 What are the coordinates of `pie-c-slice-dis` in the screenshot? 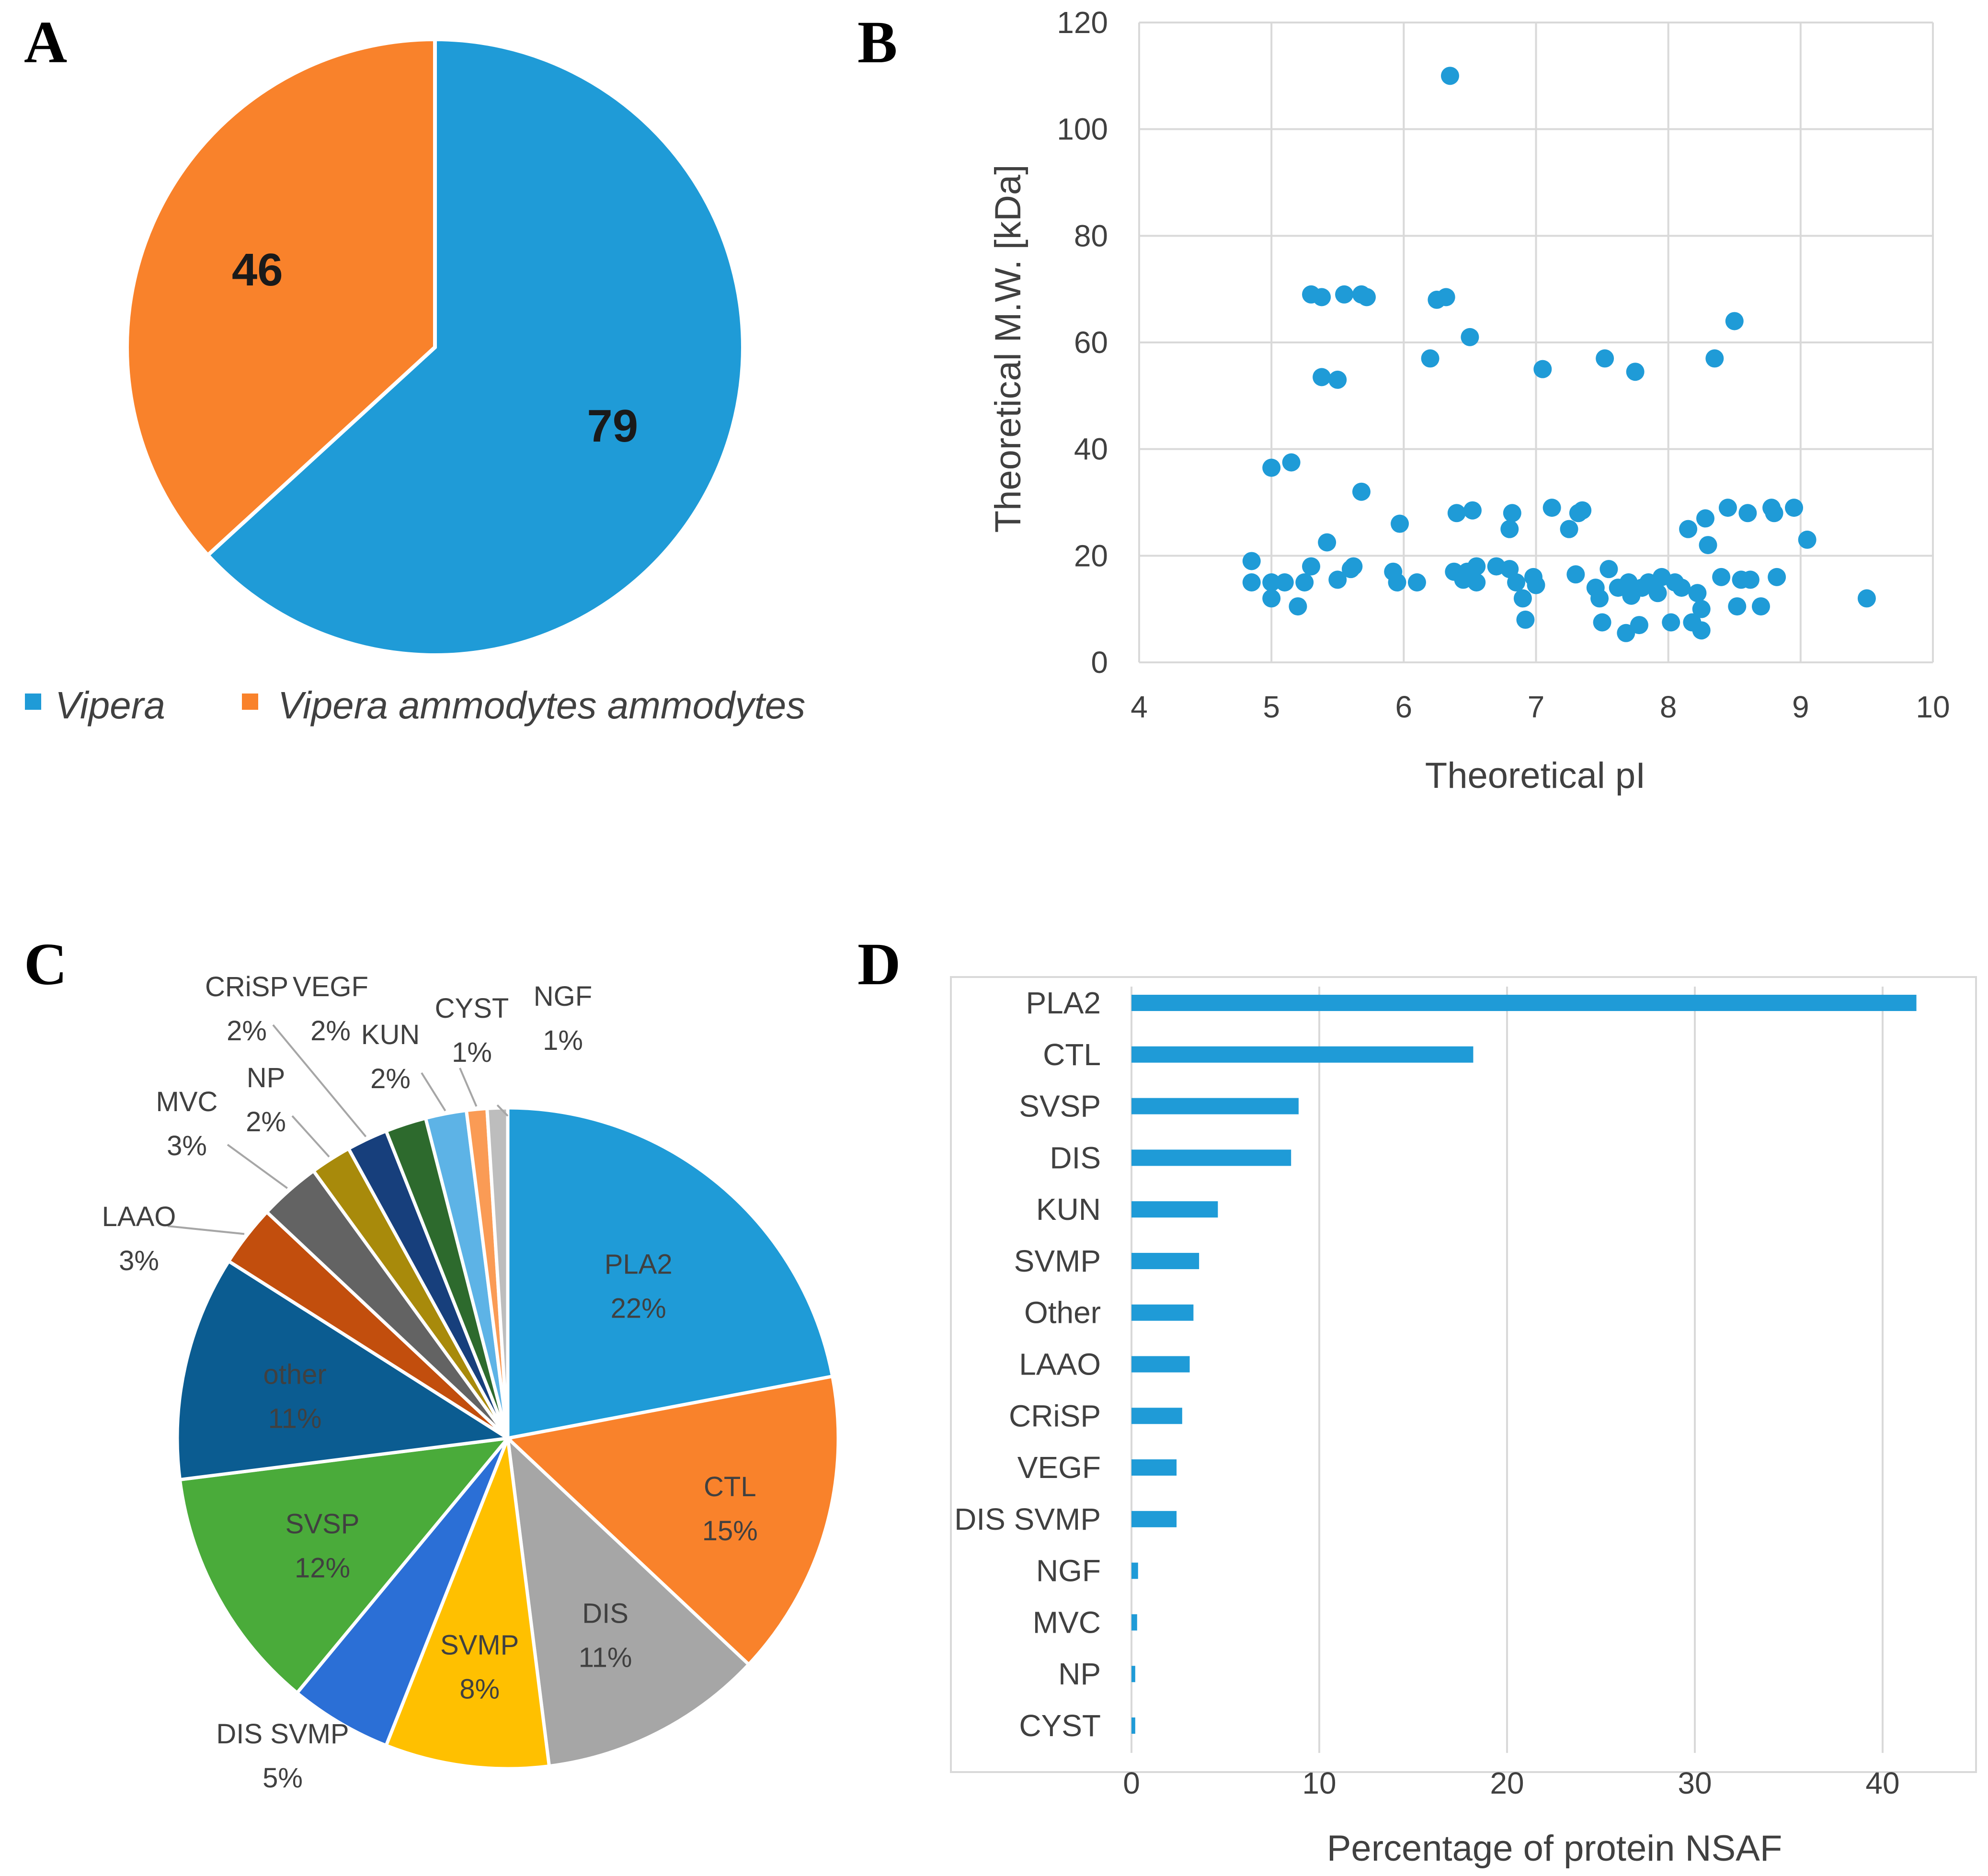 It's located at (628, 1600).